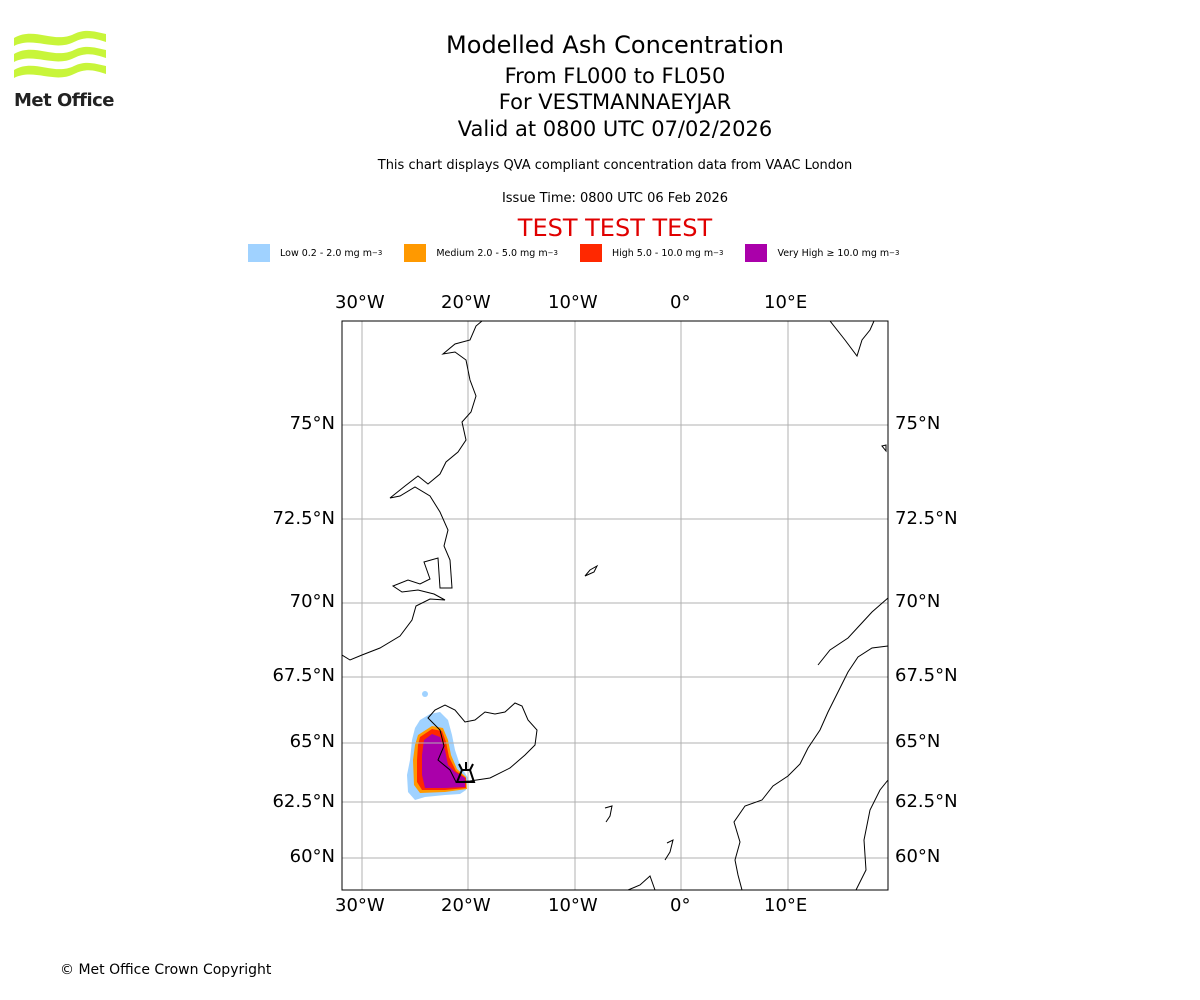  I want to click on lat-tick-right: 62.5°N, so click(926, 801).